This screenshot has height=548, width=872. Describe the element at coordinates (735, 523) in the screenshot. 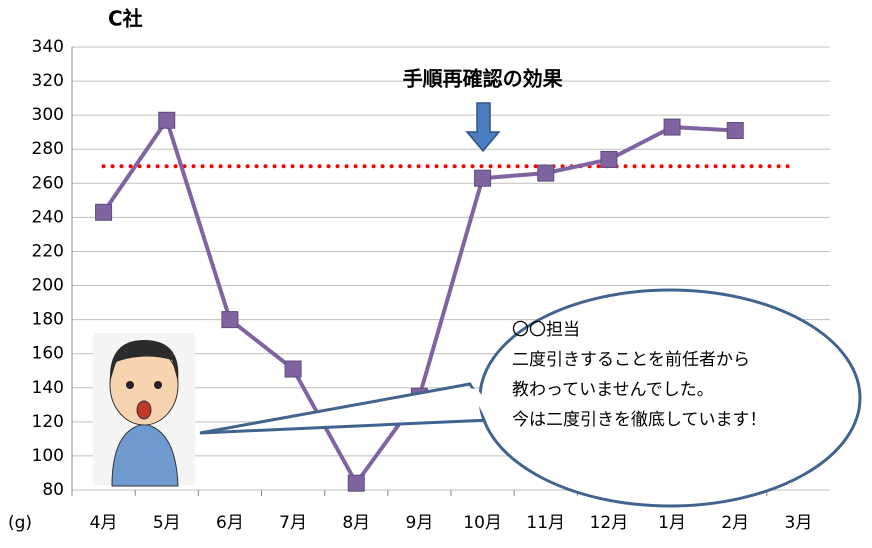

I see `x-tick-label: 2月` at that location.